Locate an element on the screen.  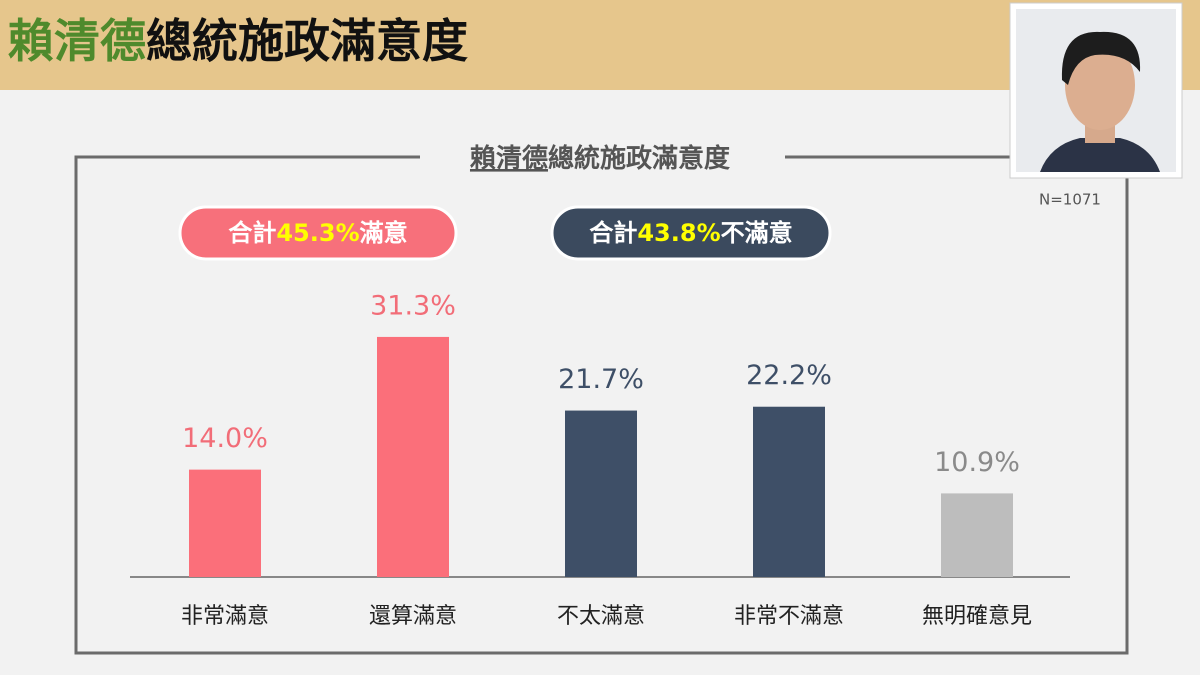
portrait is located at coordinates (1096, 90).